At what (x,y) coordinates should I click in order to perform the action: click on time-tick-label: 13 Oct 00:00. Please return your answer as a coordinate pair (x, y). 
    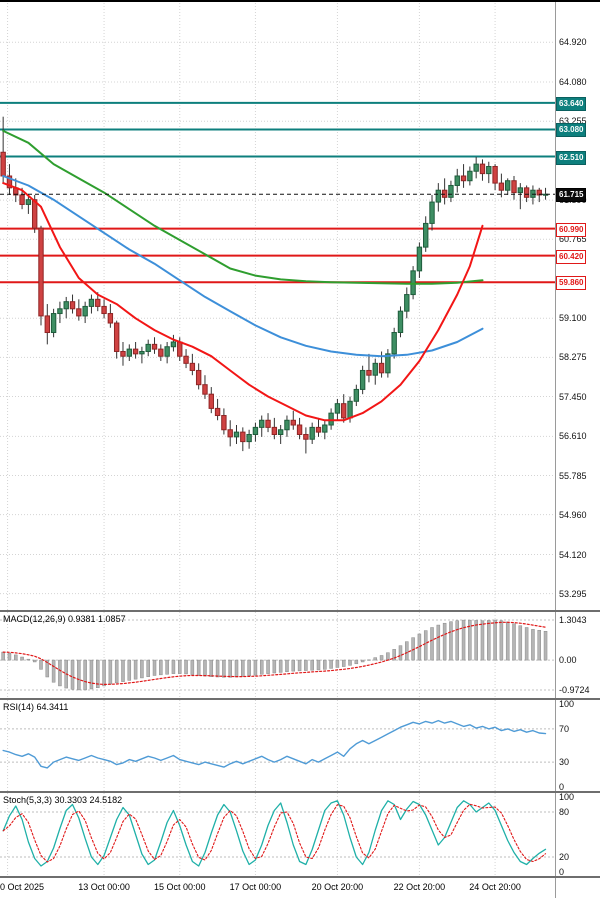
    Looking at the image, I should click on (104, 887).